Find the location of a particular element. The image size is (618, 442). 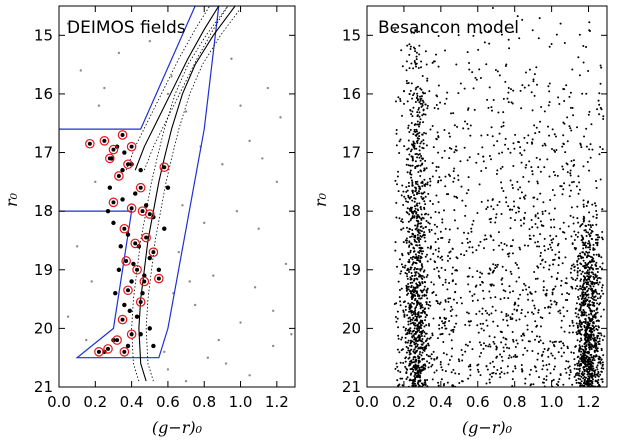

member-star-point is located at coordinates (89, 143).